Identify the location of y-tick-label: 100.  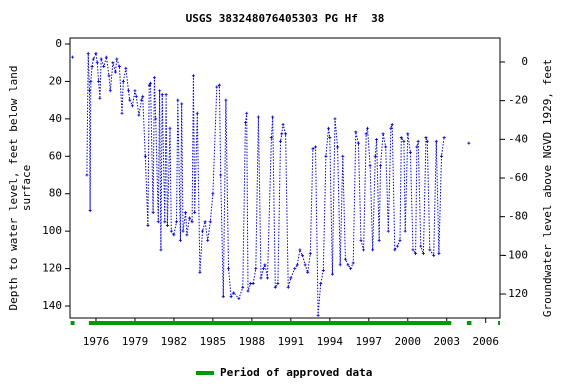
(52, 230).